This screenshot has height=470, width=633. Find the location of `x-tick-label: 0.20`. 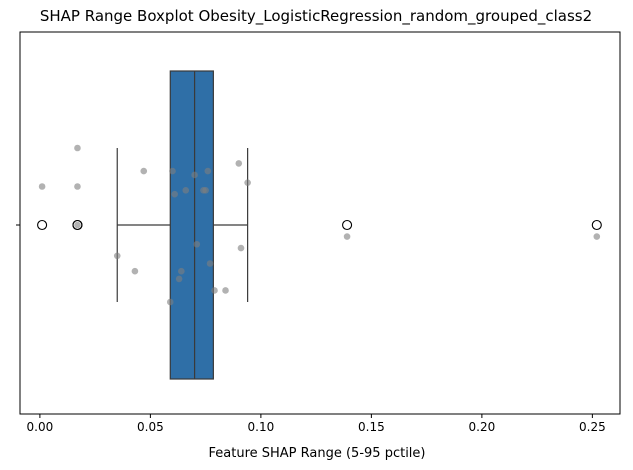

x-tick-label: 0.20 is located at coordinates (482, 427).